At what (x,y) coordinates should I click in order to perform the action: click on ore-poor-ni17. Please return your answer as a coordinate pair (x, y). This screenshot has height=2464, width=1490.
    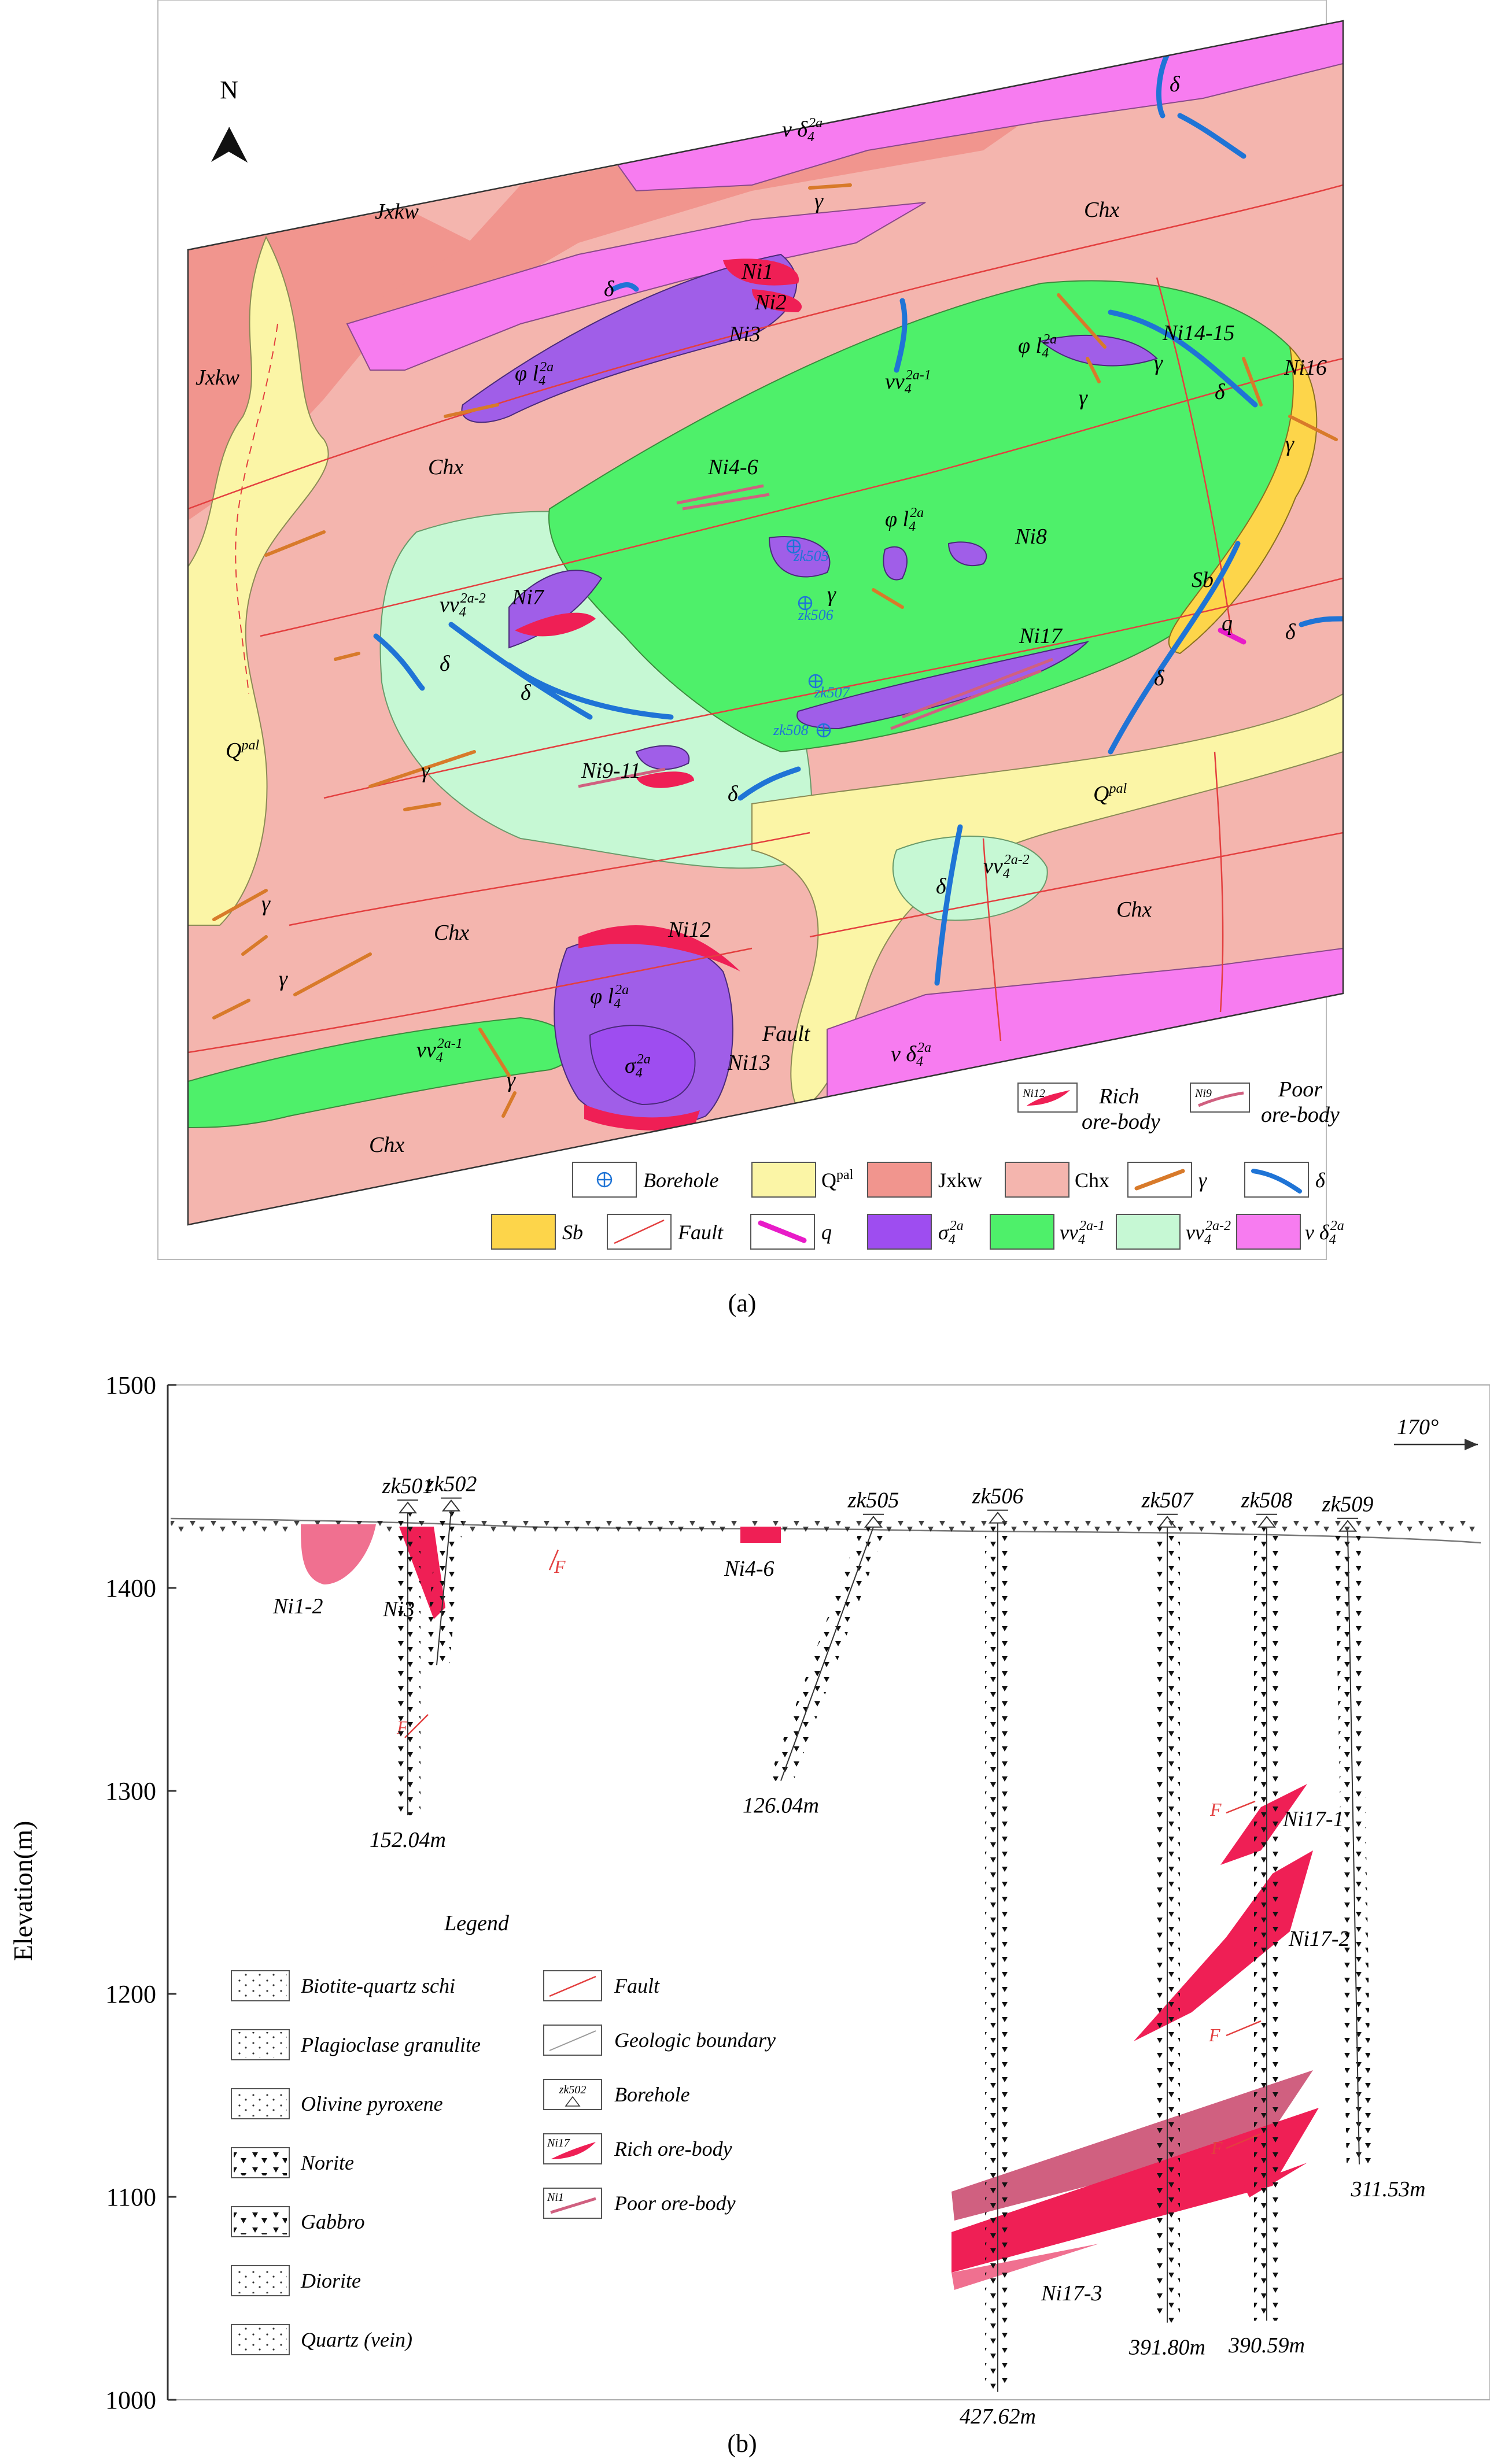
    Looking at the image, I should click on (1132, 2145).